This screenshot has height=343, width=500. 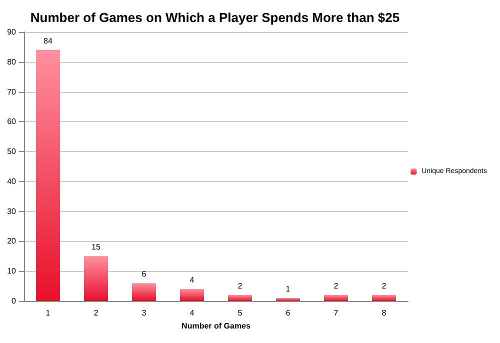 What do you see at coordinates (14, 301) in the screenshot?
I see `y-tick-label: 0` at bounding box center [14, 301].